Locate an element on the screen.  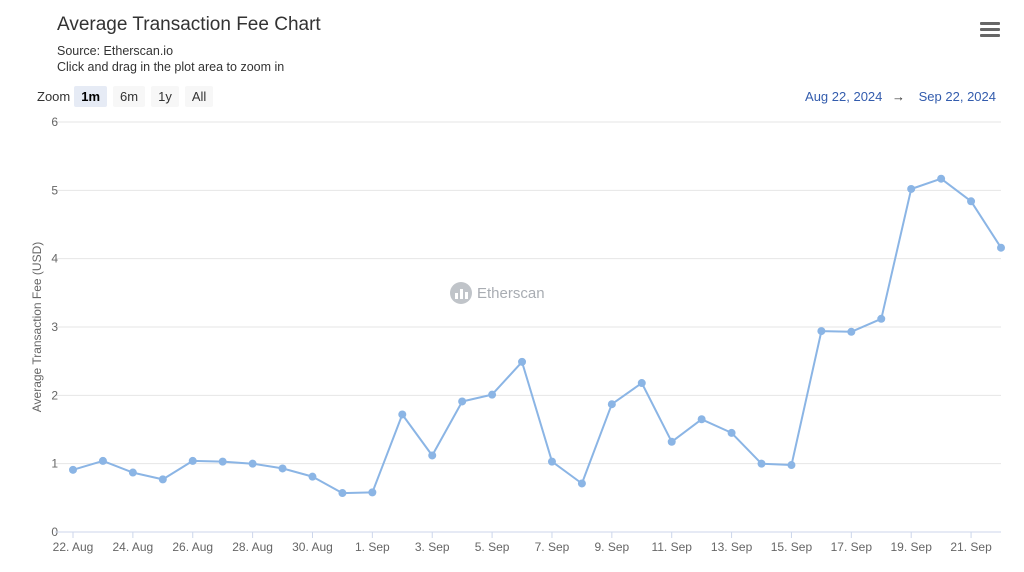
x-tick-label: 22. Aug is located at coordinates (73, 547).